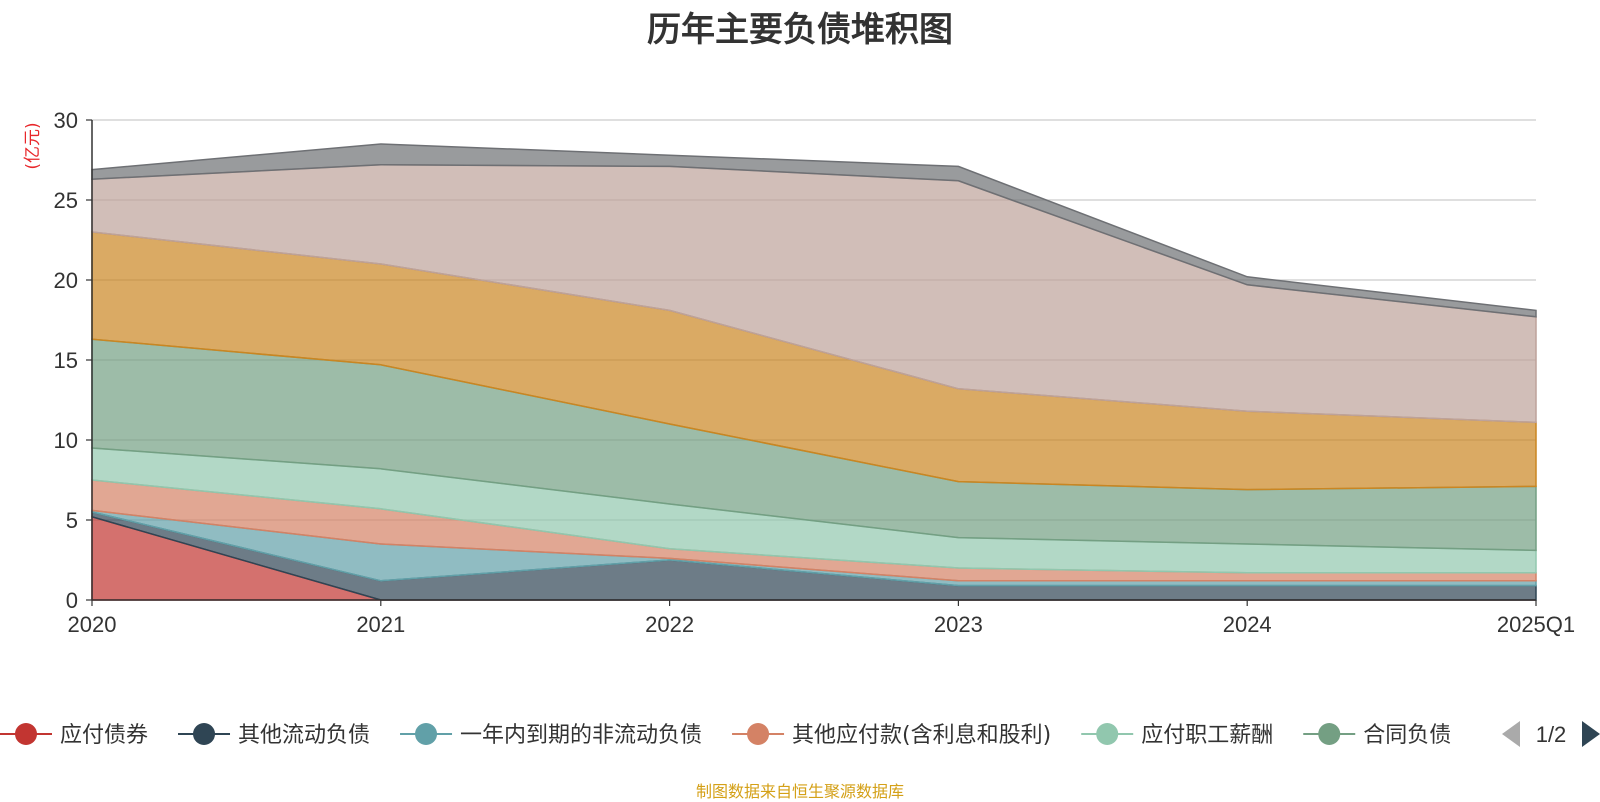 The height and width of the screenshot is (802, 1600). Describe the element at coordinates (66, 360) in the screenshot. I see `y-tick-label: 15` at that location.